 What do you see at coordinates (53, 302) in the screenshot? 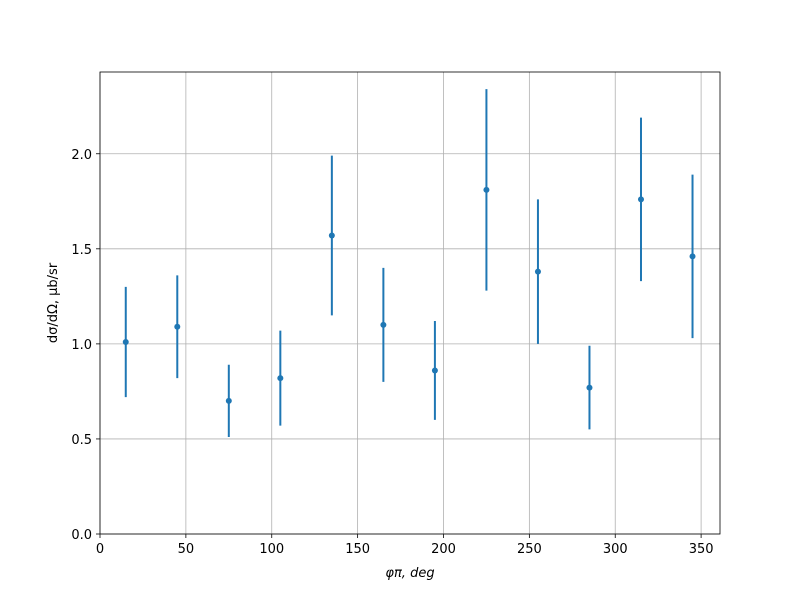
I see `y-axis-label: dσ/dΩ, μb/sr` at bounding box center [53, 302].